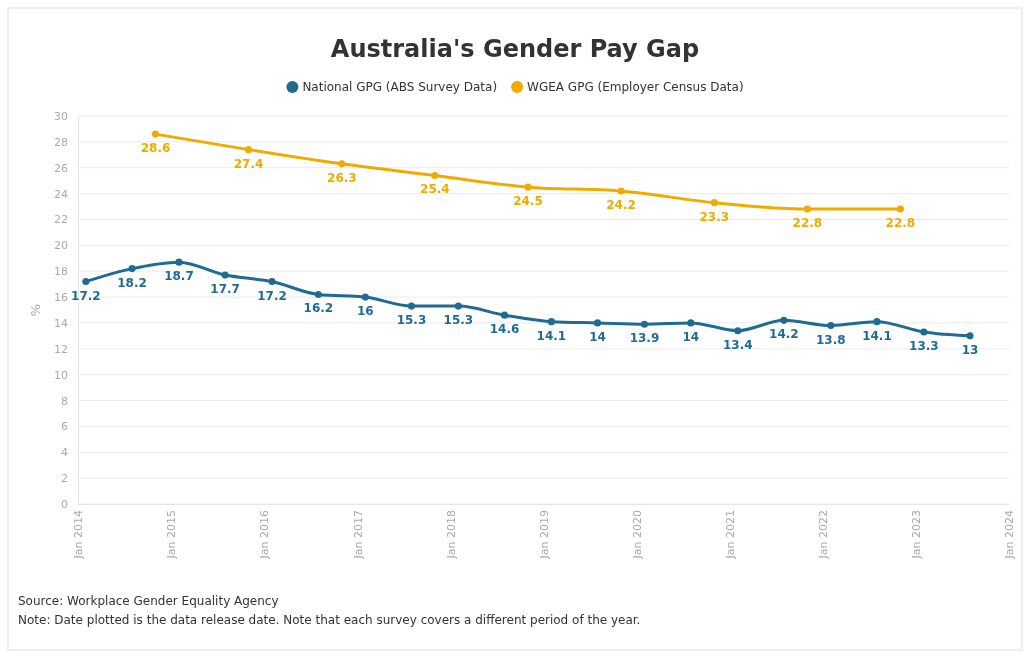 Image resolution: width=1030 pixels, height=658 pixels. Describe the element at coordinates (831, 339) in the screenshot. I see `data-label: 13.8` at that location.